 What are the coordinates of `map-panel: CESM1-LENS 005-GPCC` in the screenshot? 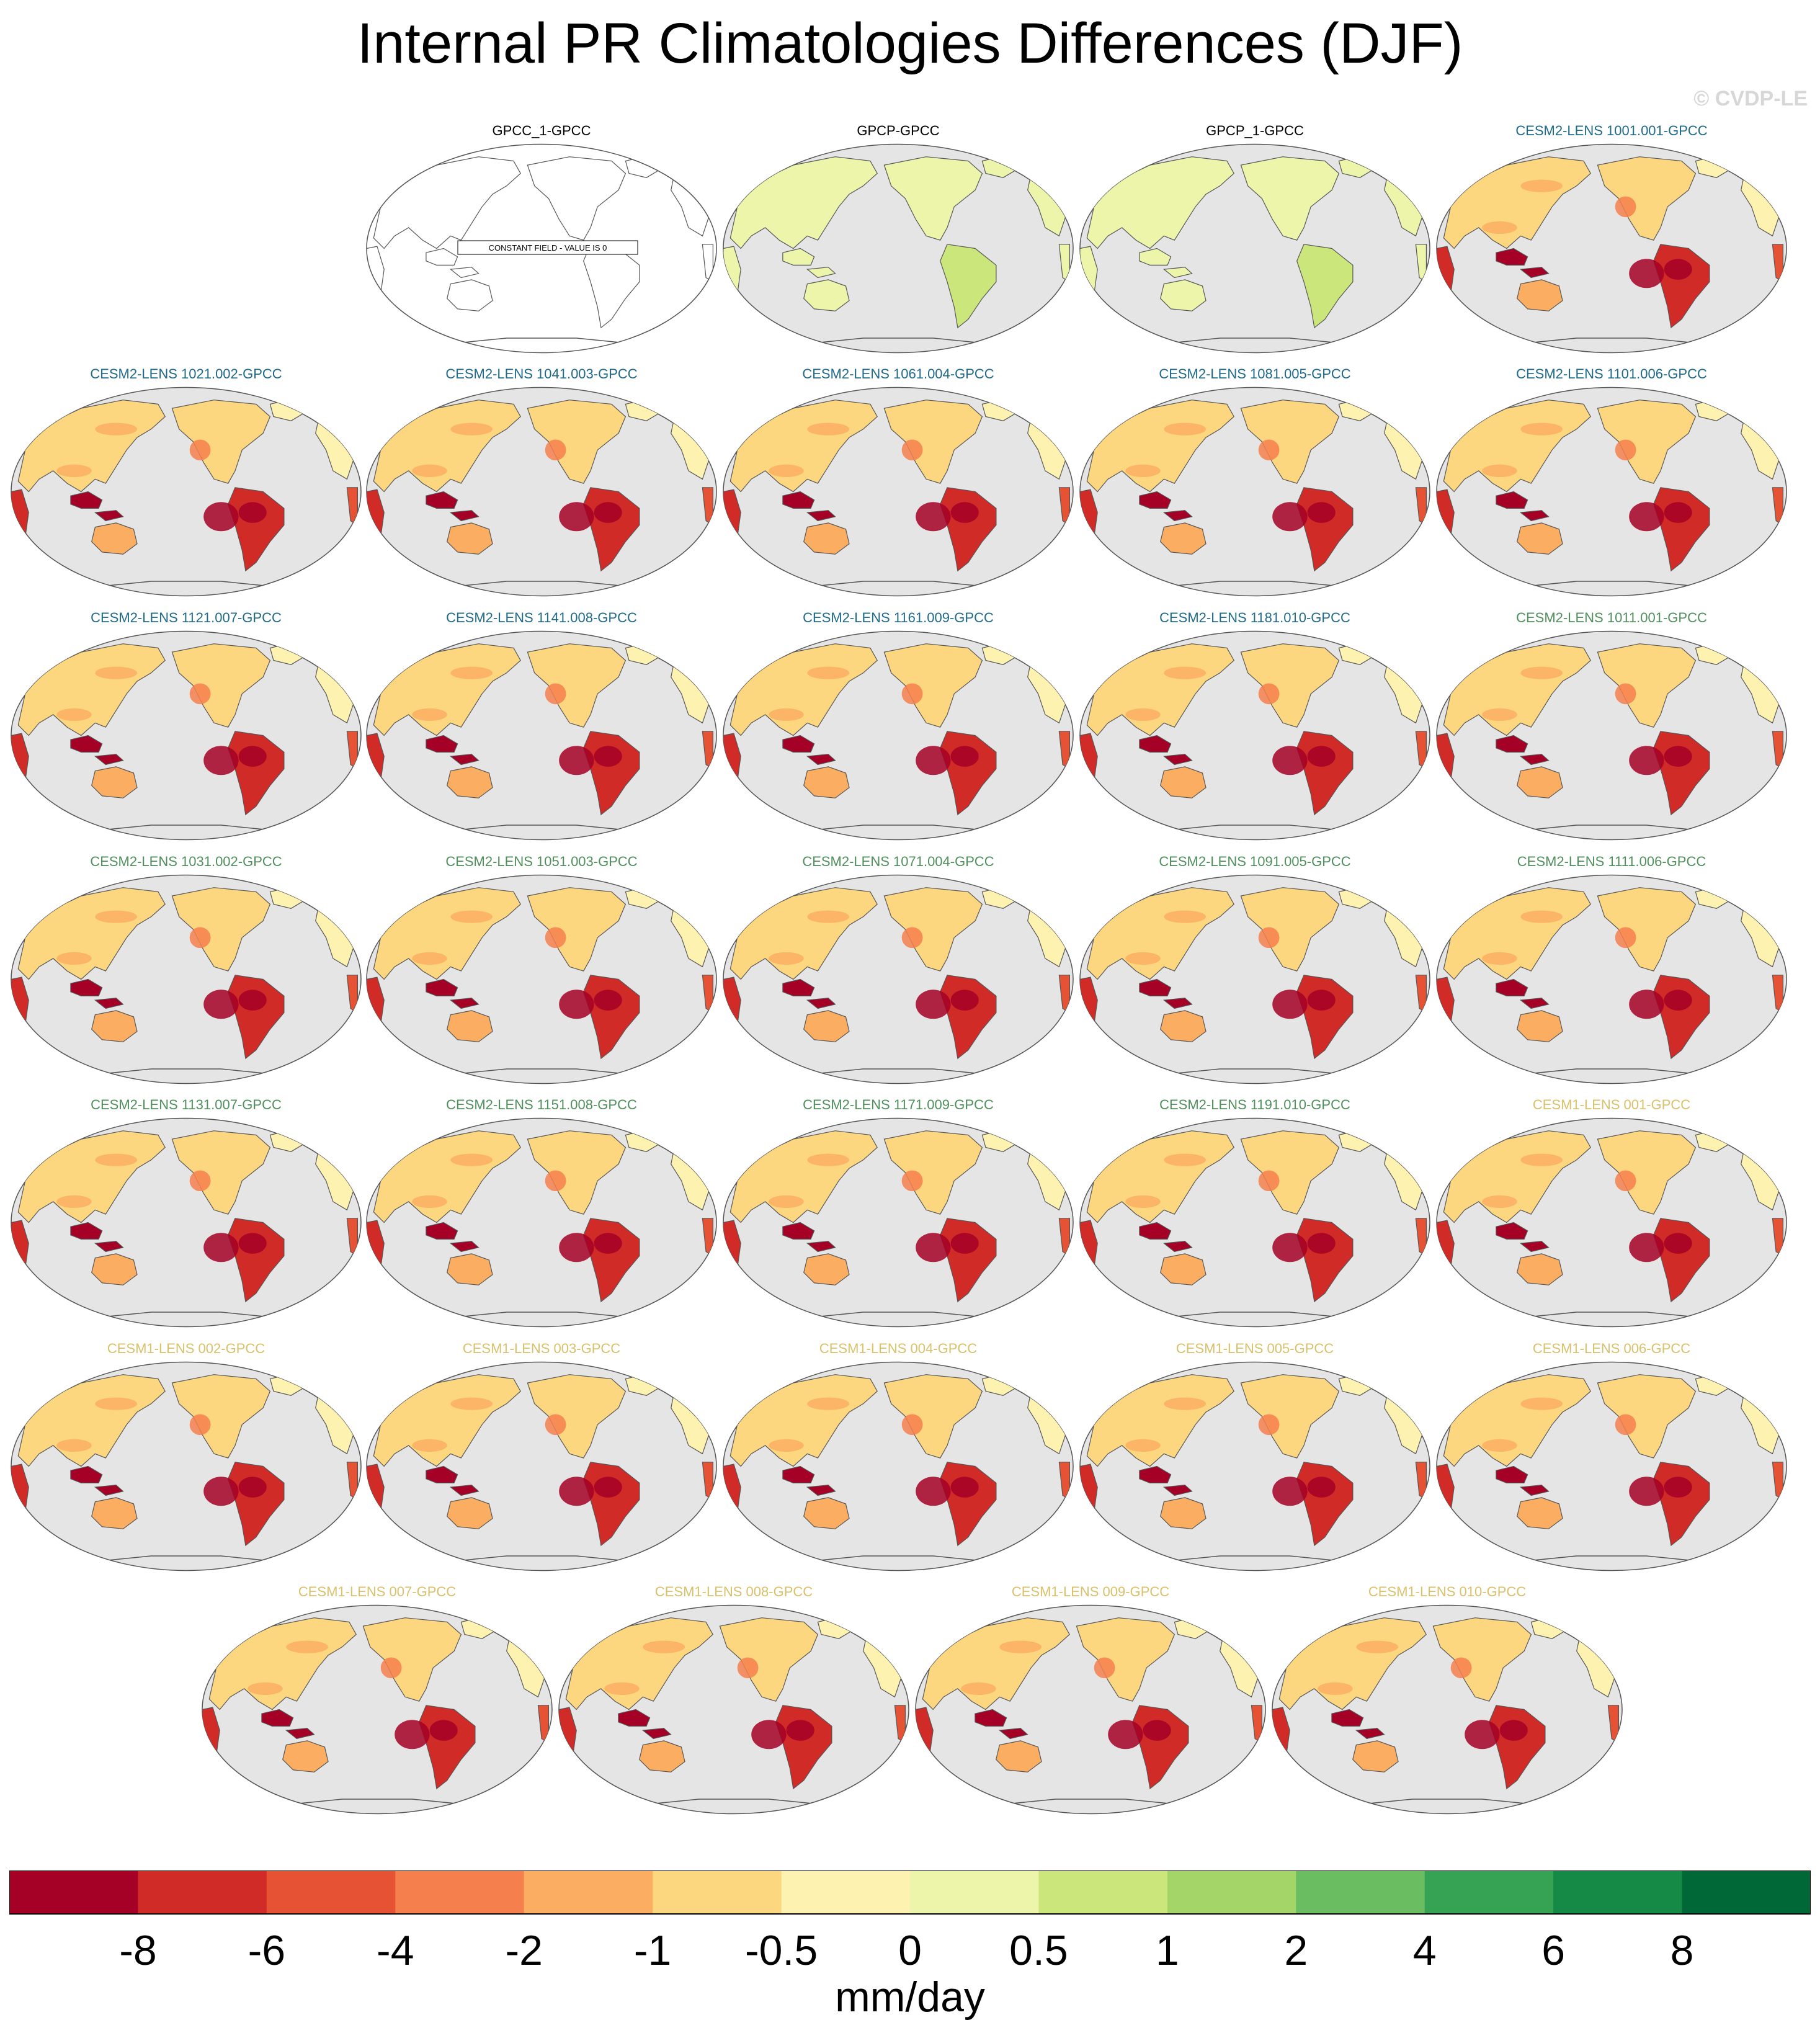 It's located at (1255, 1459).